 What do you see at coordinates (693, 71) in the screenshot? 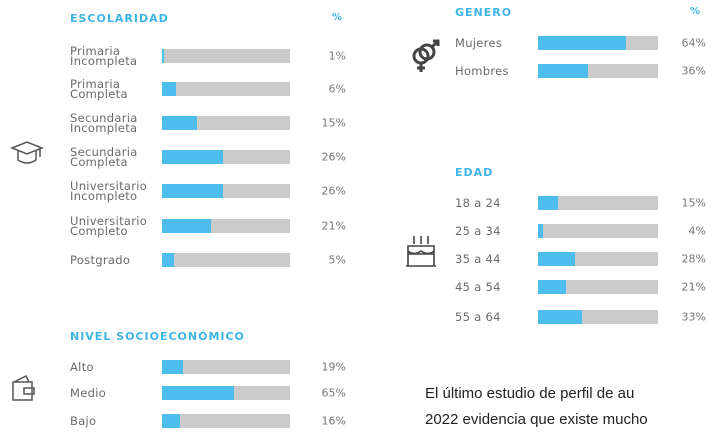
I see `value-label: 36%` at bounding box center [693, 71].